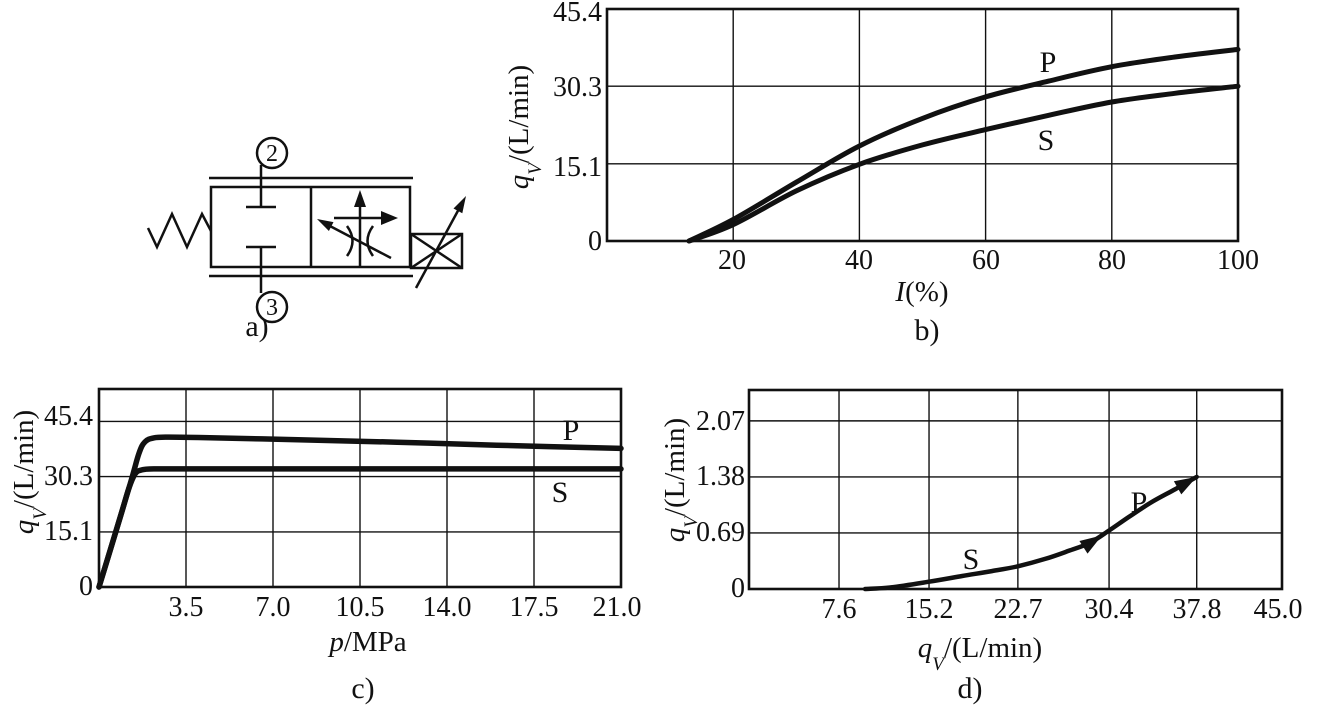  I want to click on panel-d-xtick-15-2: 15.2, so click(929, 609).